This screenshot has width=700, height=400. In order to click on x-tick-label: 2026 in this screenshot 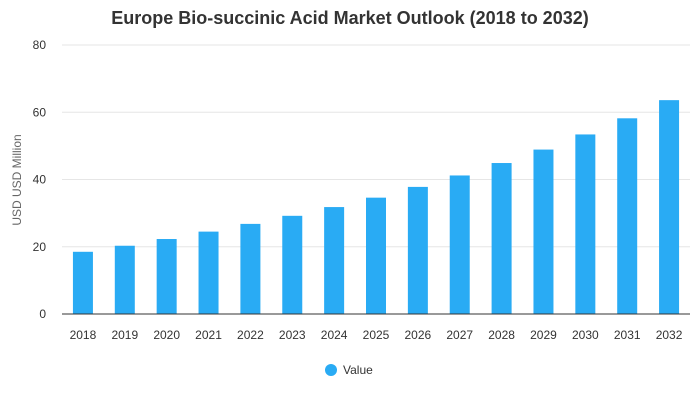, I will do `click(418, 335)`.